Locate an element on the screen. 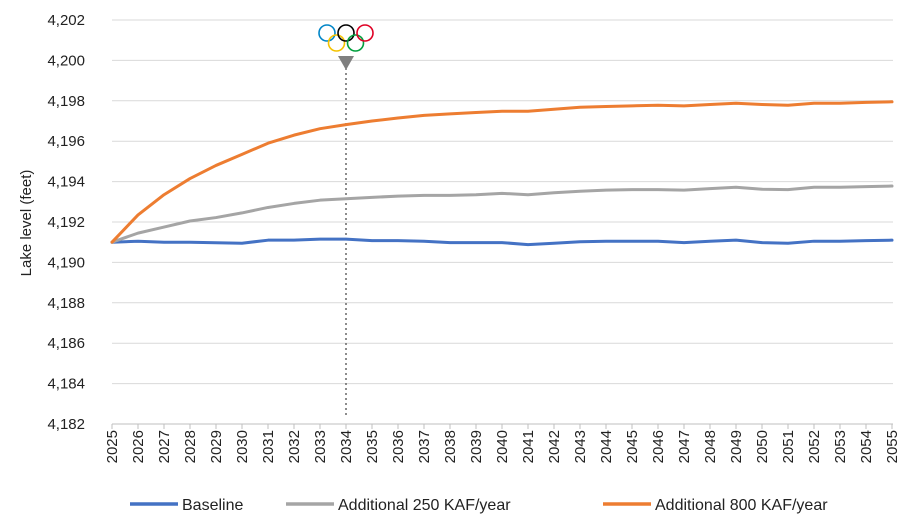 The height and width of the screenshot is (520, 901). y-tick-label: 4,200 is located at coordinates (66, 60).